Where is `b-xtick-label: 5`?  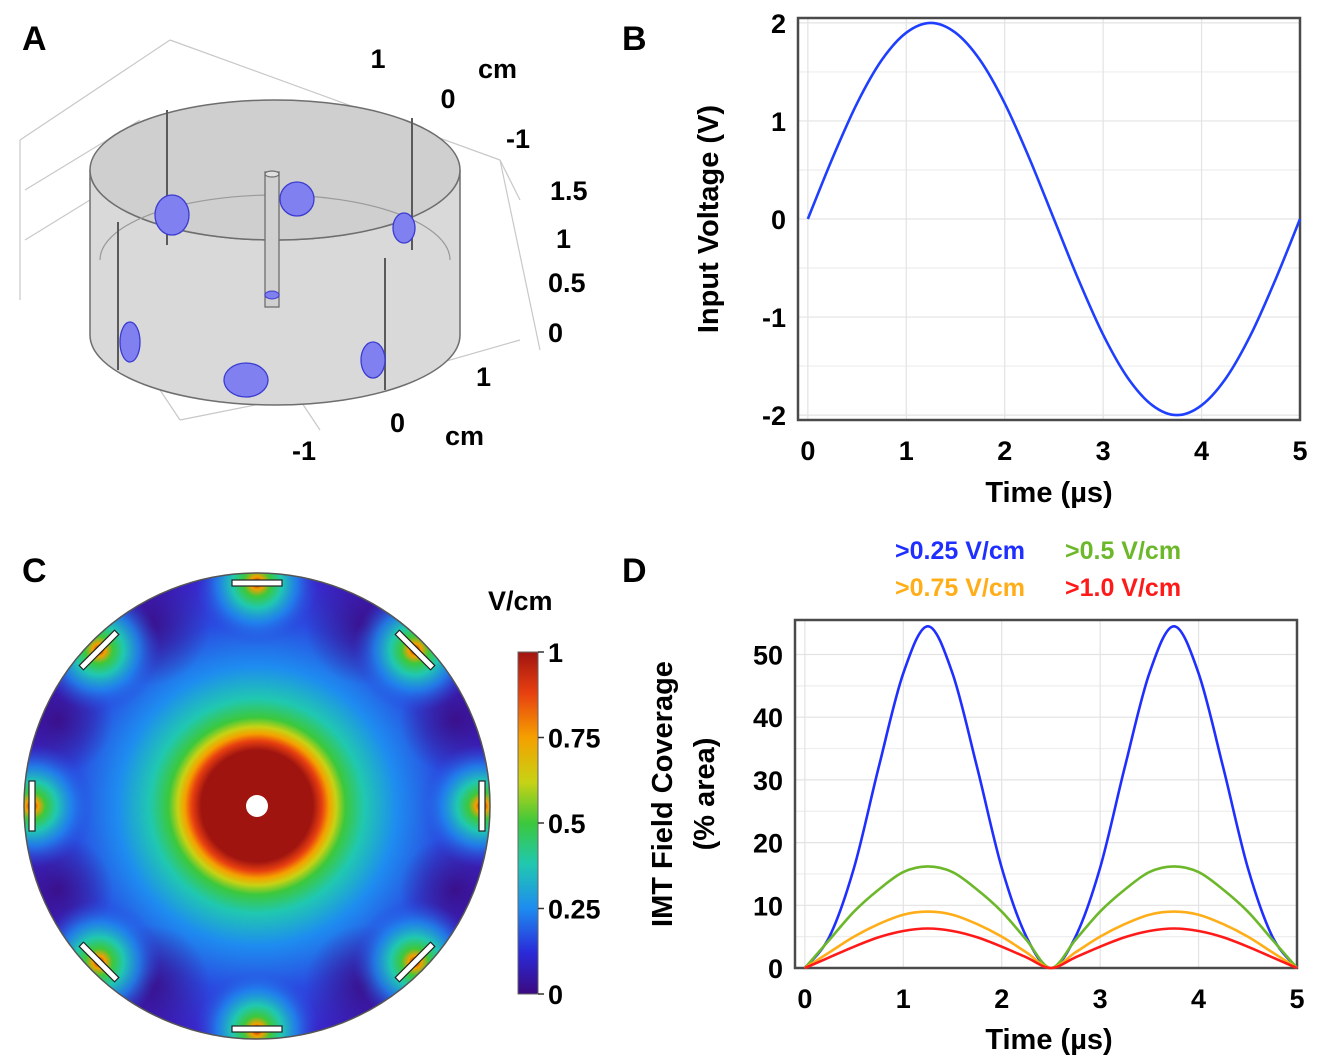 b-xtick-label: 5 is located at coordinates (1299, 451).